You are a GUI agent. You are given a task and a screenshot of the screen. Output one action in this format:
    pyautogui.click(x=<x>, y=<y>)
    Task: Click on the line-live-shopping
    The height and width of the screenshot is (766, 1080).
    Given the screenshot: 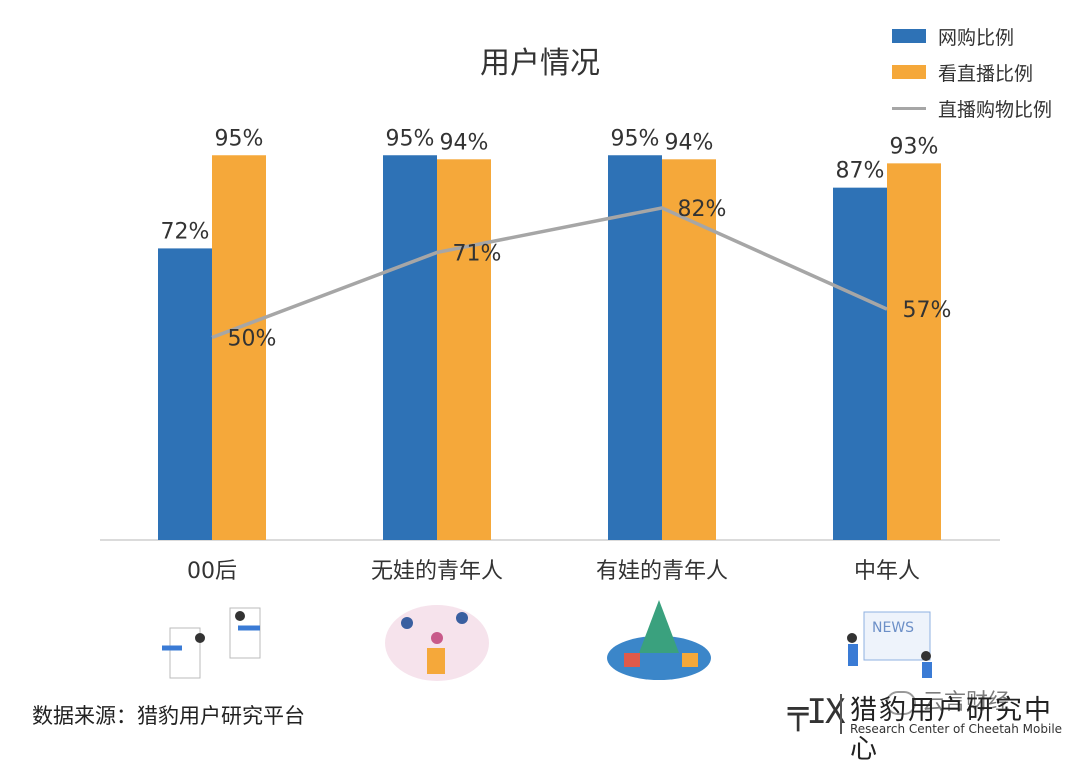 What is the action you would take?
    pyautogui.click(x=549, y=273)
    